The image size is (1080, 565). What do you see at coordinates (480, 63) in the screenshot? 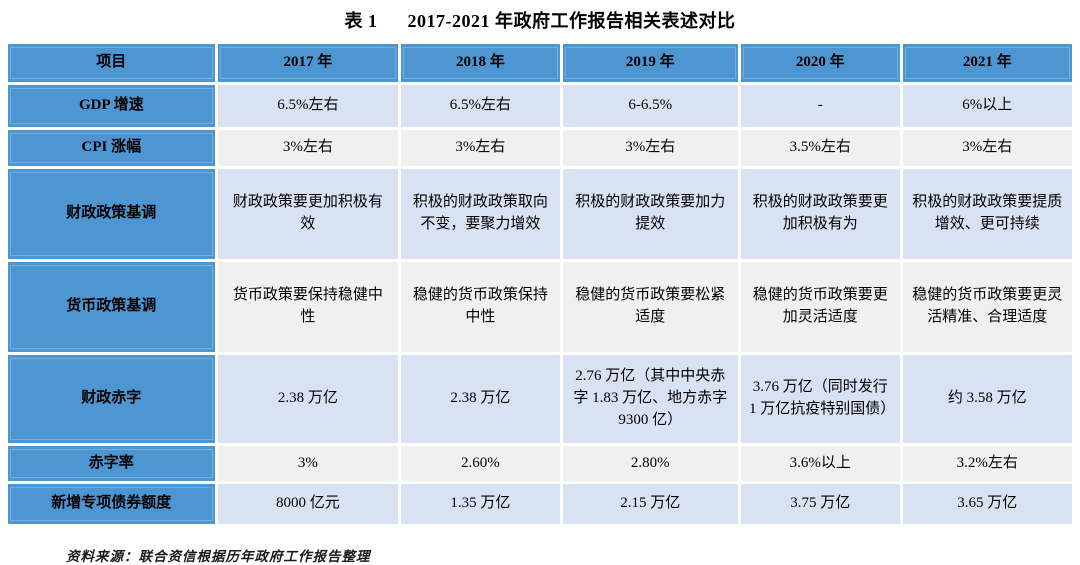
I see `column-header-2018: 2018 年` at bounding box center [480, 63].